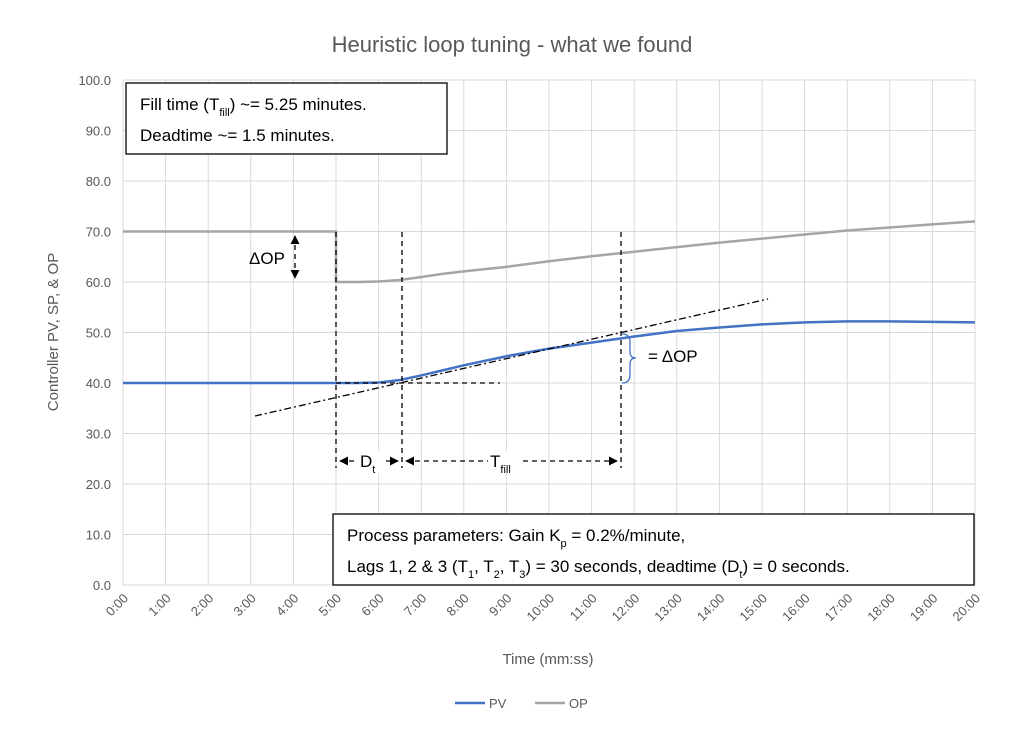 Image resolution: width=1024 pixels, height=739 pixels. What do you see at coordinates (98, 282) in the screenshot?
I see `y-tick-label: 60.0` at bounding box center [98, 282].